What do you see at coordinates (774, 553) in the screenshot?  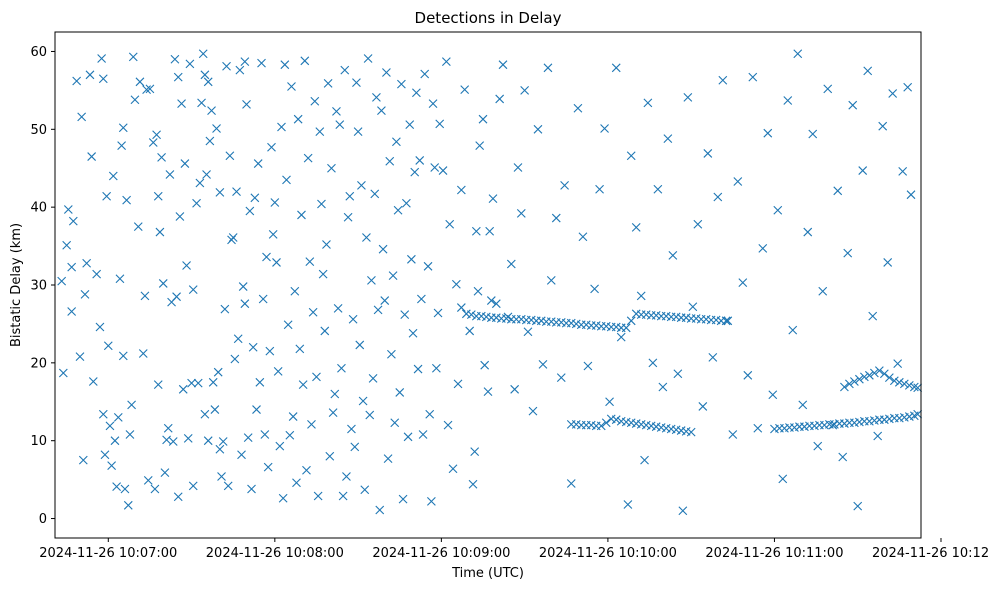 I see `x-tick-label: 2024-11-26 10:11:00` at bounding box center [774, 553].